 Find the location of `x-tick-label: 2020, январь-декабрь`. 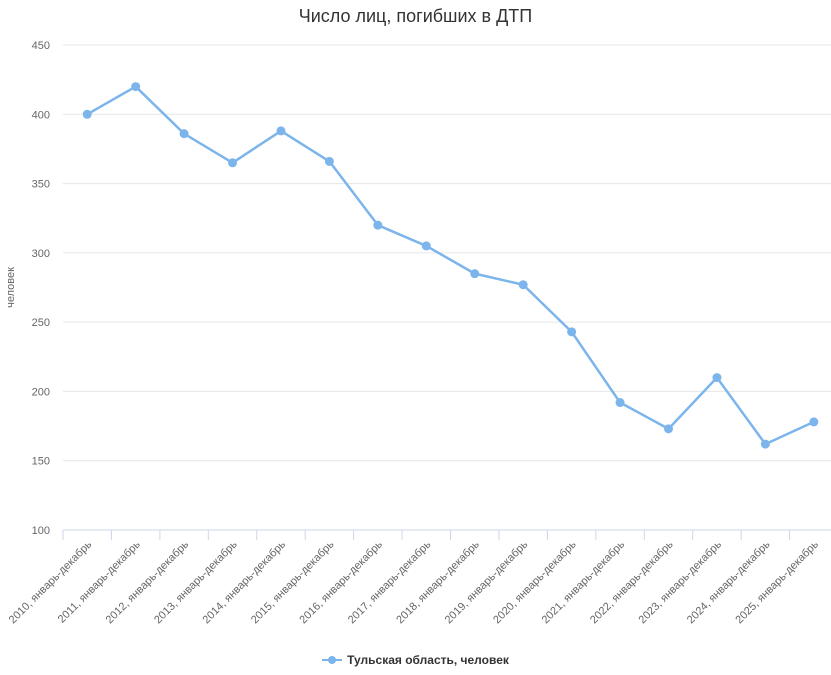

x-tick-label: 2020, январь-декабрь is located at coordinates (535, 582).